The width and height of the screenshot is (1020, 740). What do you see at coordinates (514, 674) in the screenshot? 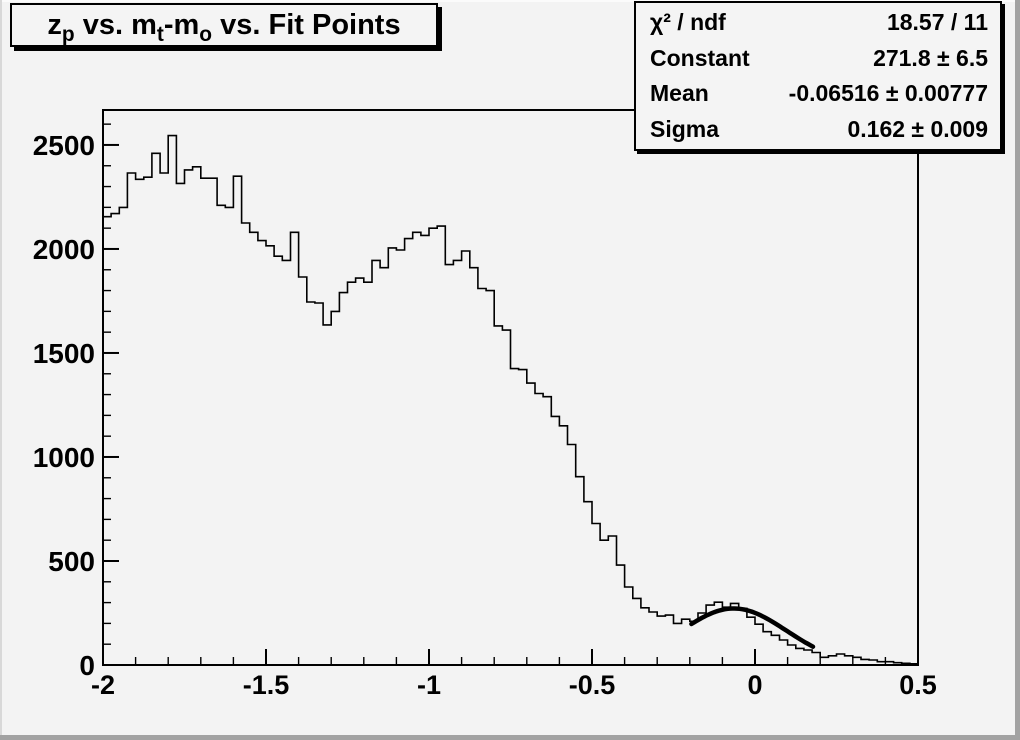
I see `x-axis: -2 -1.5 -1 -0.5 0 0.5` at bounding box center [514, 674].